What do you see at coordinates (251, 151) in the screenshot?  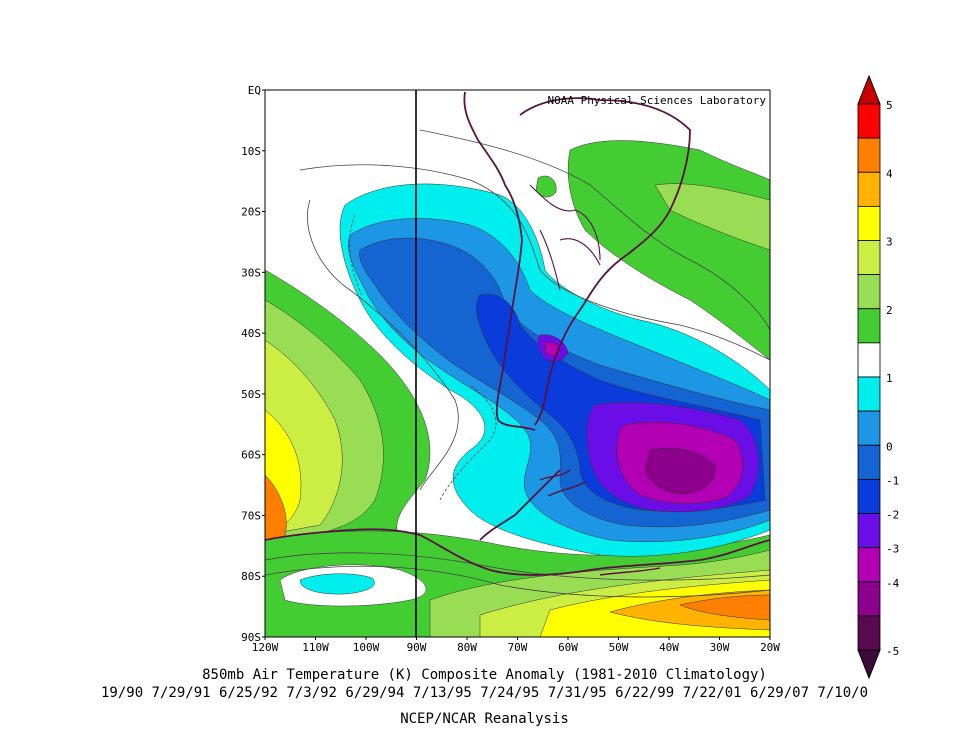 I see `latitude-label: 10S` at bounding box center [251, 151].